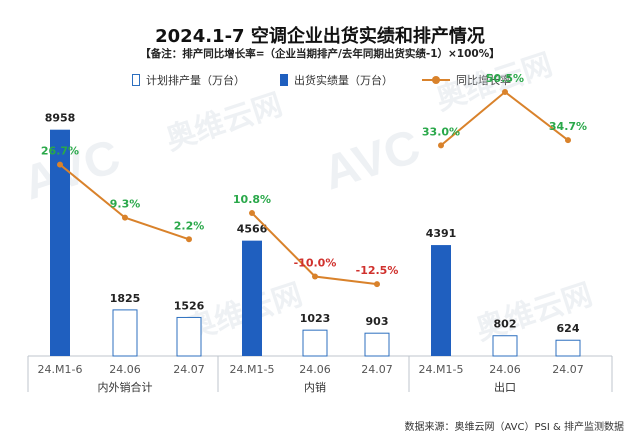 The width and height of the screenshot is (640, 444). What do you see at coordinates (315, 263) in the screenshot?
I see `growth-value-label: -10.0%` at bounding box center [315, 263].